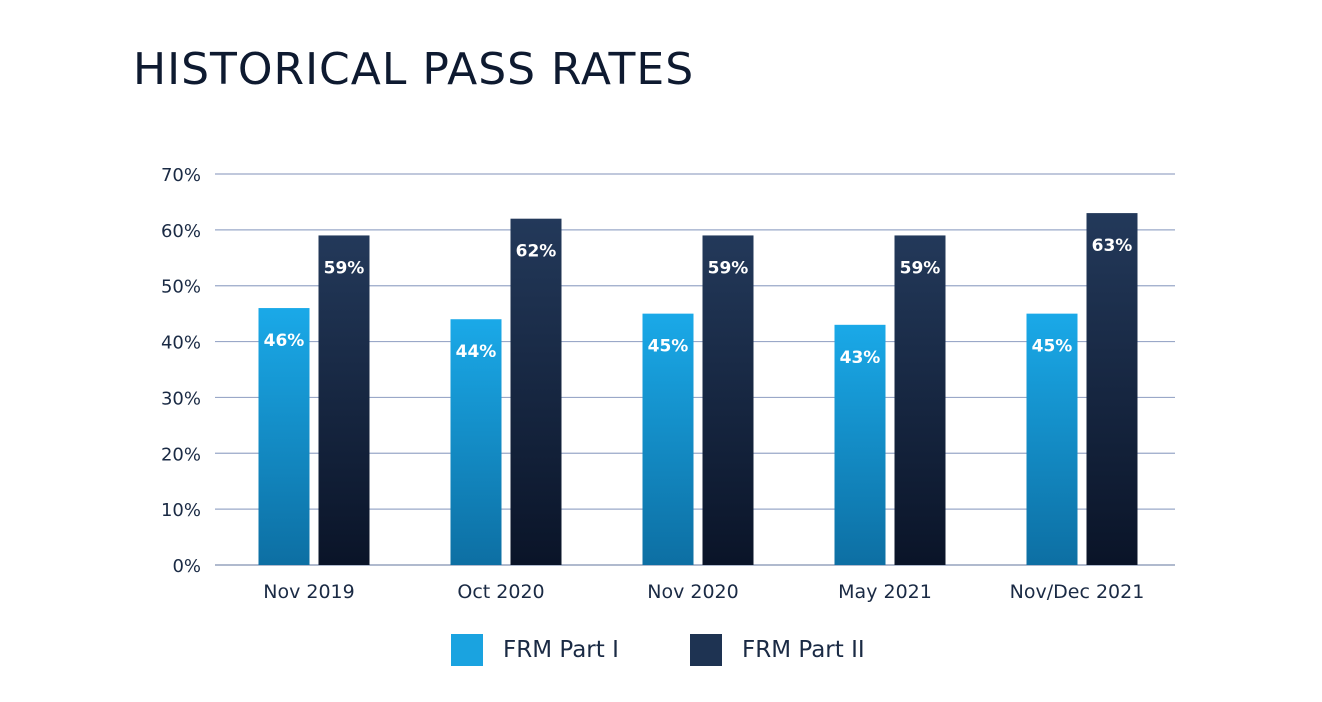 The height and width of the screenshot is (702, 1322). Describe the element at coordinates (467, 650) in the screenshot. I see `legend-swatch-part1` at that location.